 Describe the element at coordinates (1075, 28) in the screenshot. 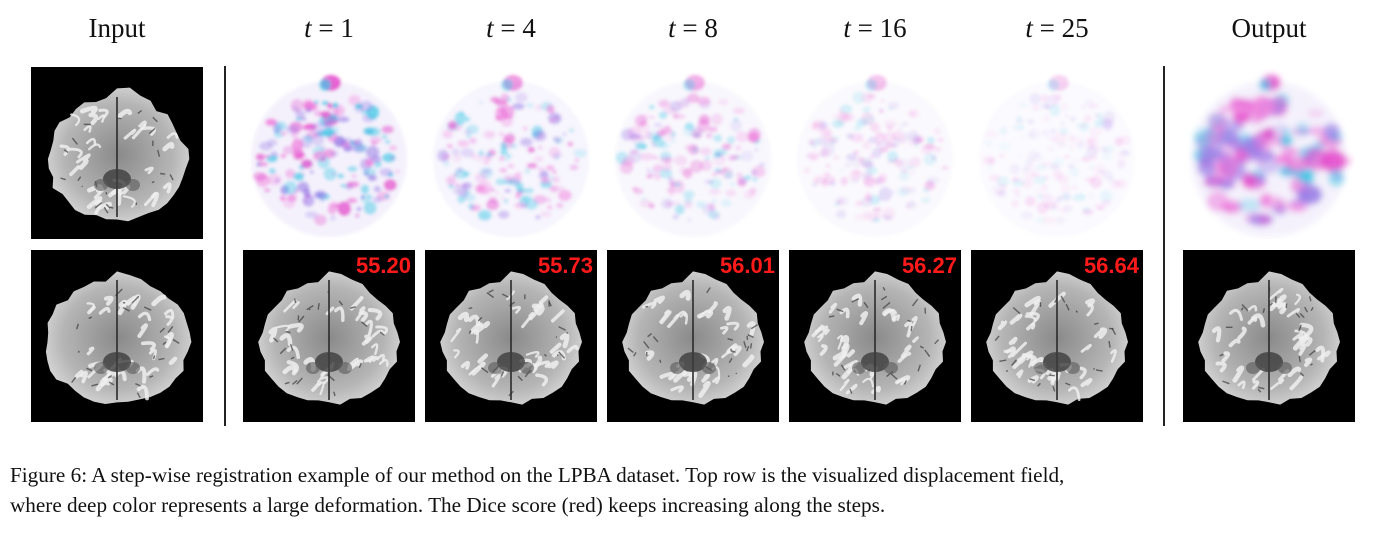

I see `step-num: 25` at that location.